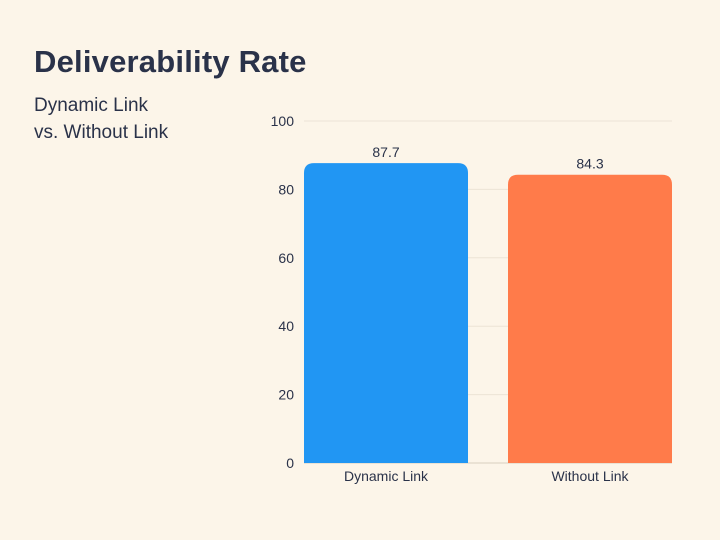 The image size is (720, 540). I want to click on y-tick-label: 60, so click(286, 258).